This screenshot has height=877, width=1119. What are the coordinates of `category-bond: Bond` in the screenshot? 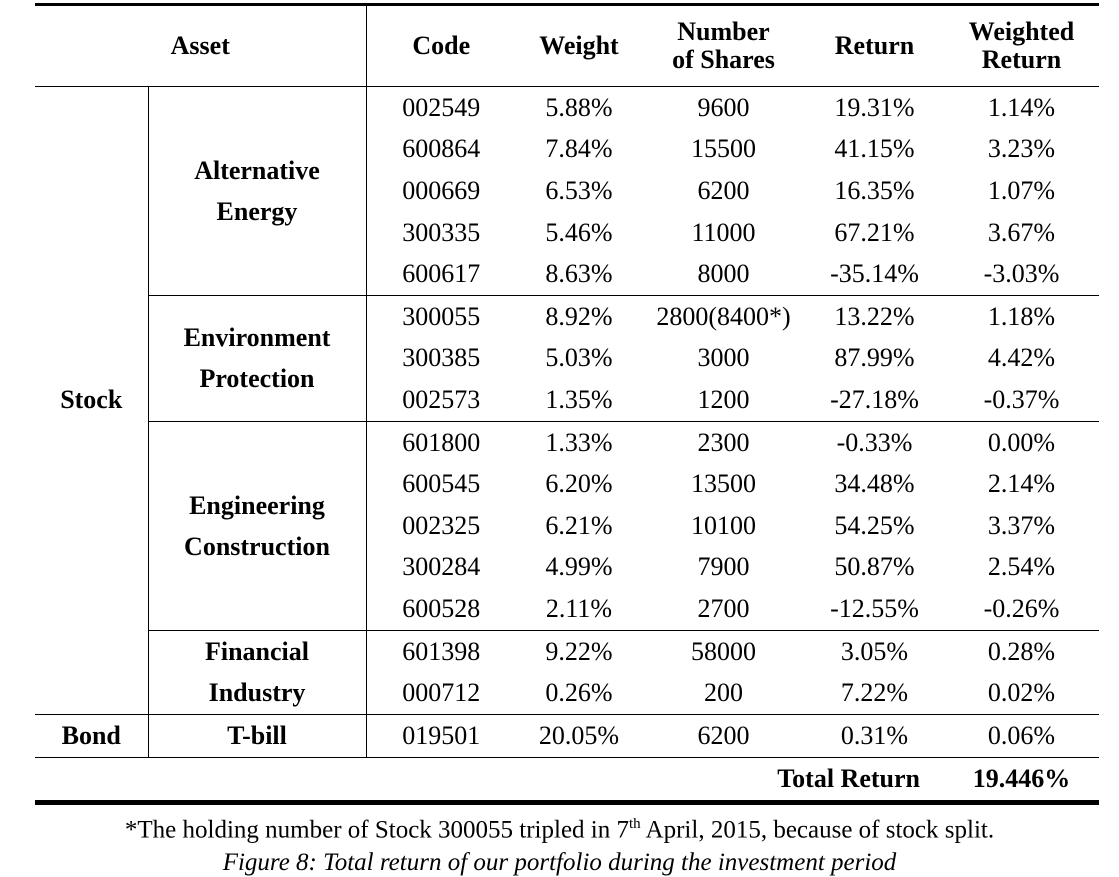 It's located at (92, 735).